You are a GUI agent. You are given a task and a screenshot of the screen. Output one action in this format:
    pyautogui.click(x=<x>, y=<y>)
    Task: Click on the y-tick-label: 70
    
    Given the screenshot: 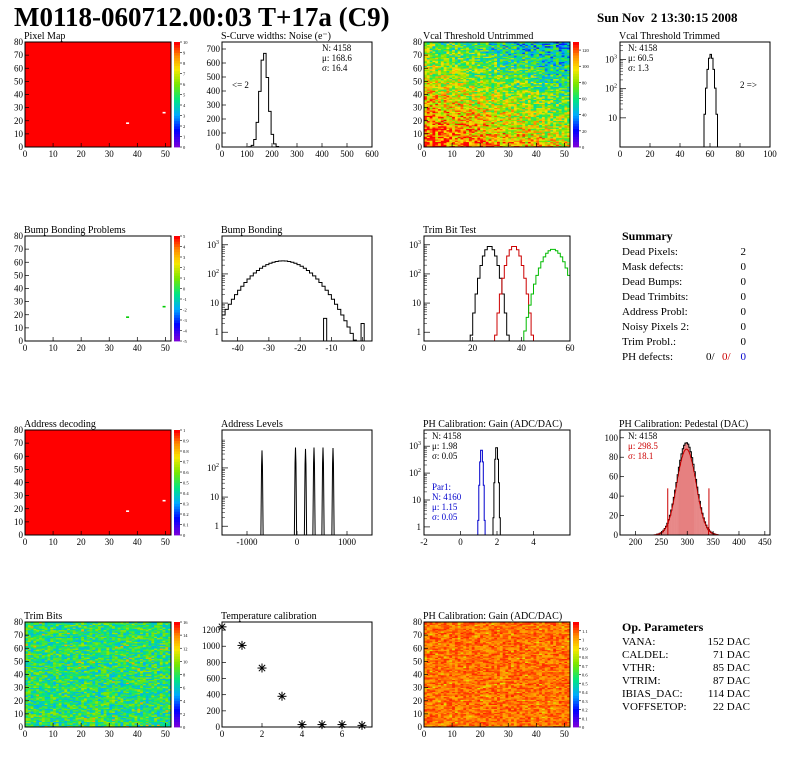 What is the action you would take?
    pyautogui.click(x=418, y=55)
    